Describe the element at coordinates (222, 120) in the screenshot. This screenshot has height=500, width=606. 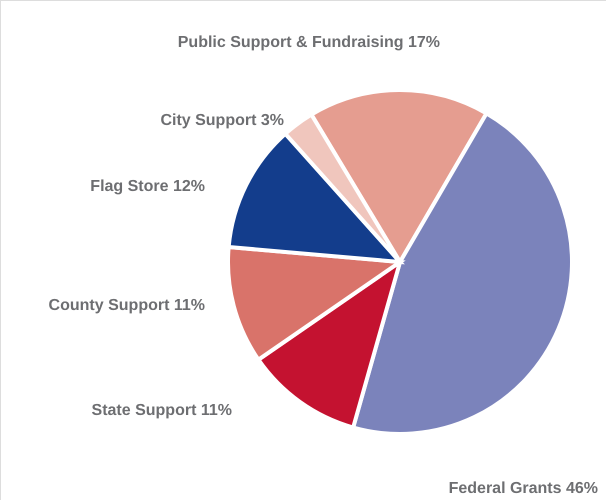
I see `slice-label: City Support 3%` at that location.